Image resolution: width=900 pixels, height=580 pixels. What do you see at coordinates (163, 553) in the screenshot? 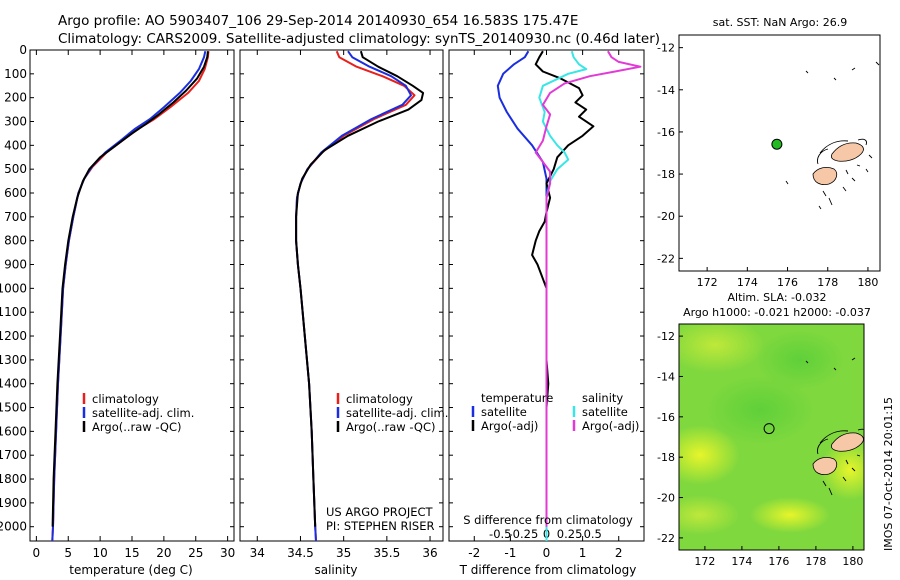
I see `x-tick-label: 20` at bounding box center [163, 553].